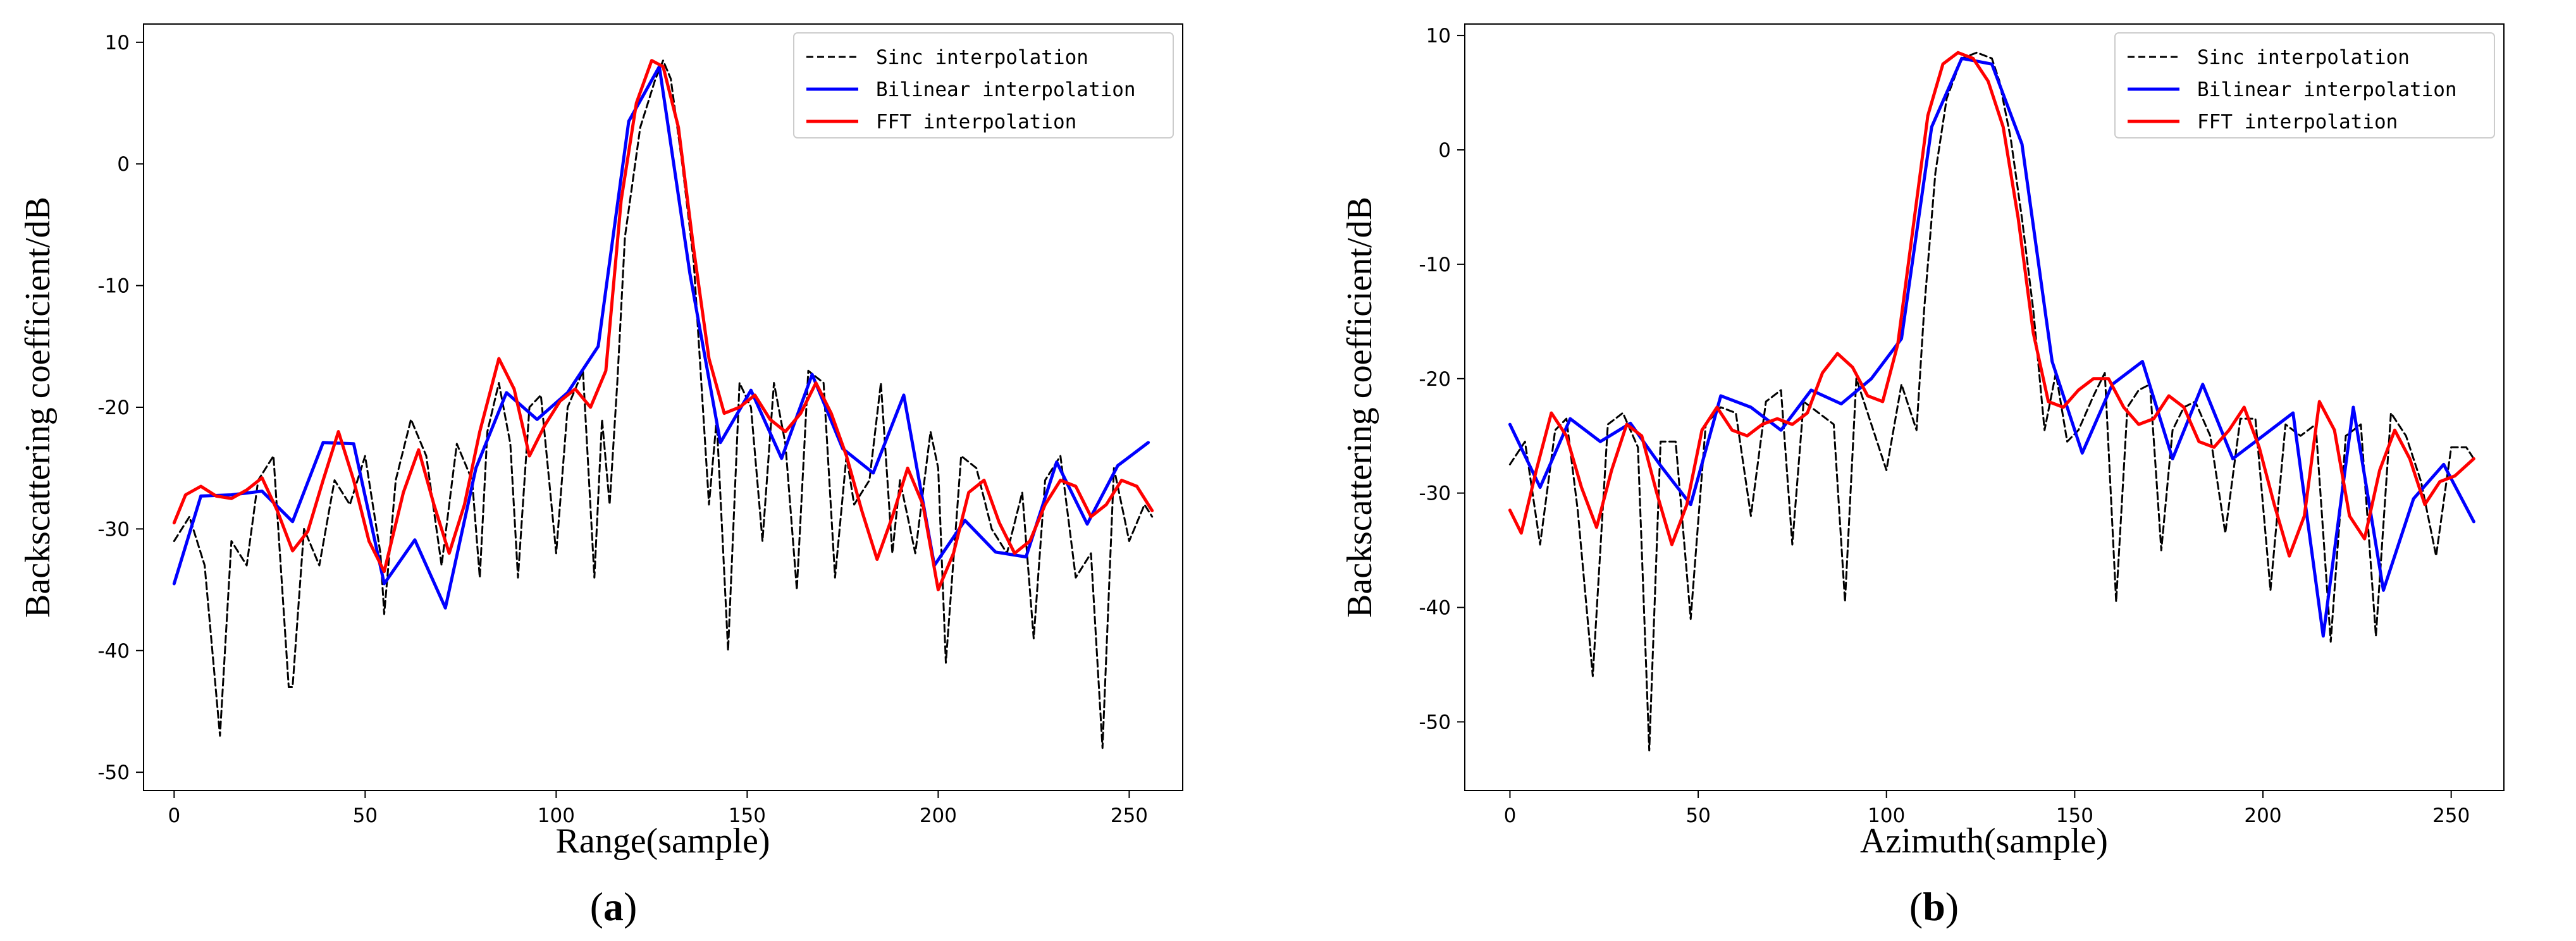 The width and height of the screenshot is (2576, 941). What do you see at coordinates (1359, 407) in the screenshot?
I see `y-axis-title-b: Backscattering coefficient/dB` at bounding box center [1359, 407].